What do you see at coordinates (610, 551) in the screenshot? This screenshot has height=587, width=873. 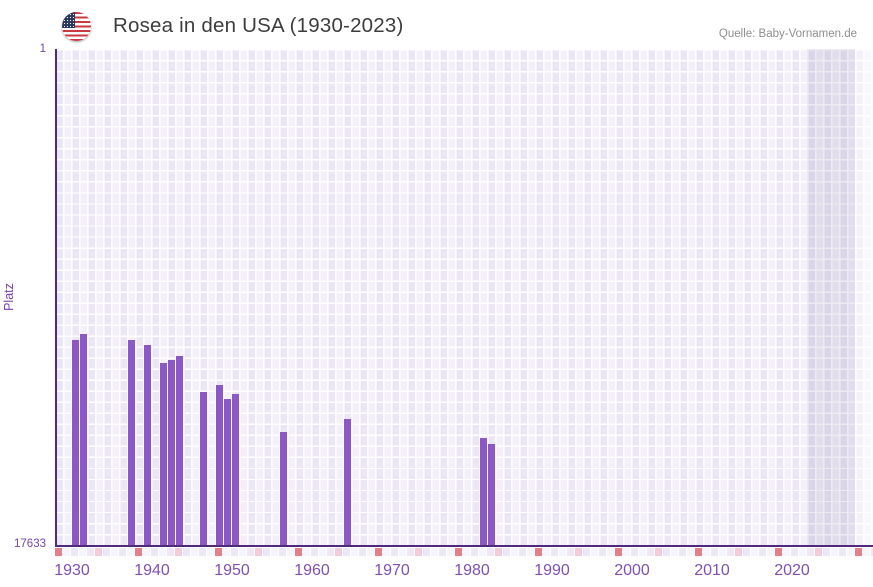 I see `year-marker-1999` at bounding box center [610, 551].